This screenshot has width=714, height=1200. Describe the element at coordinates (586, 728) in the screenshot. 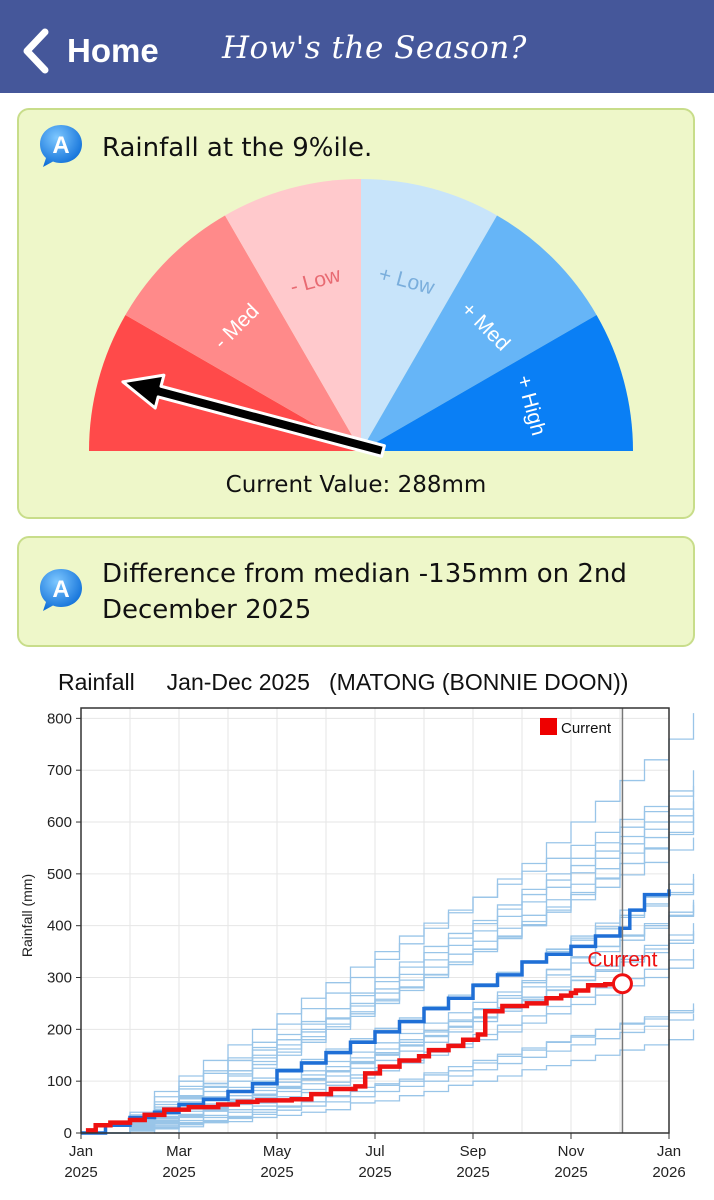

I see `legend-label: Current` at that location.